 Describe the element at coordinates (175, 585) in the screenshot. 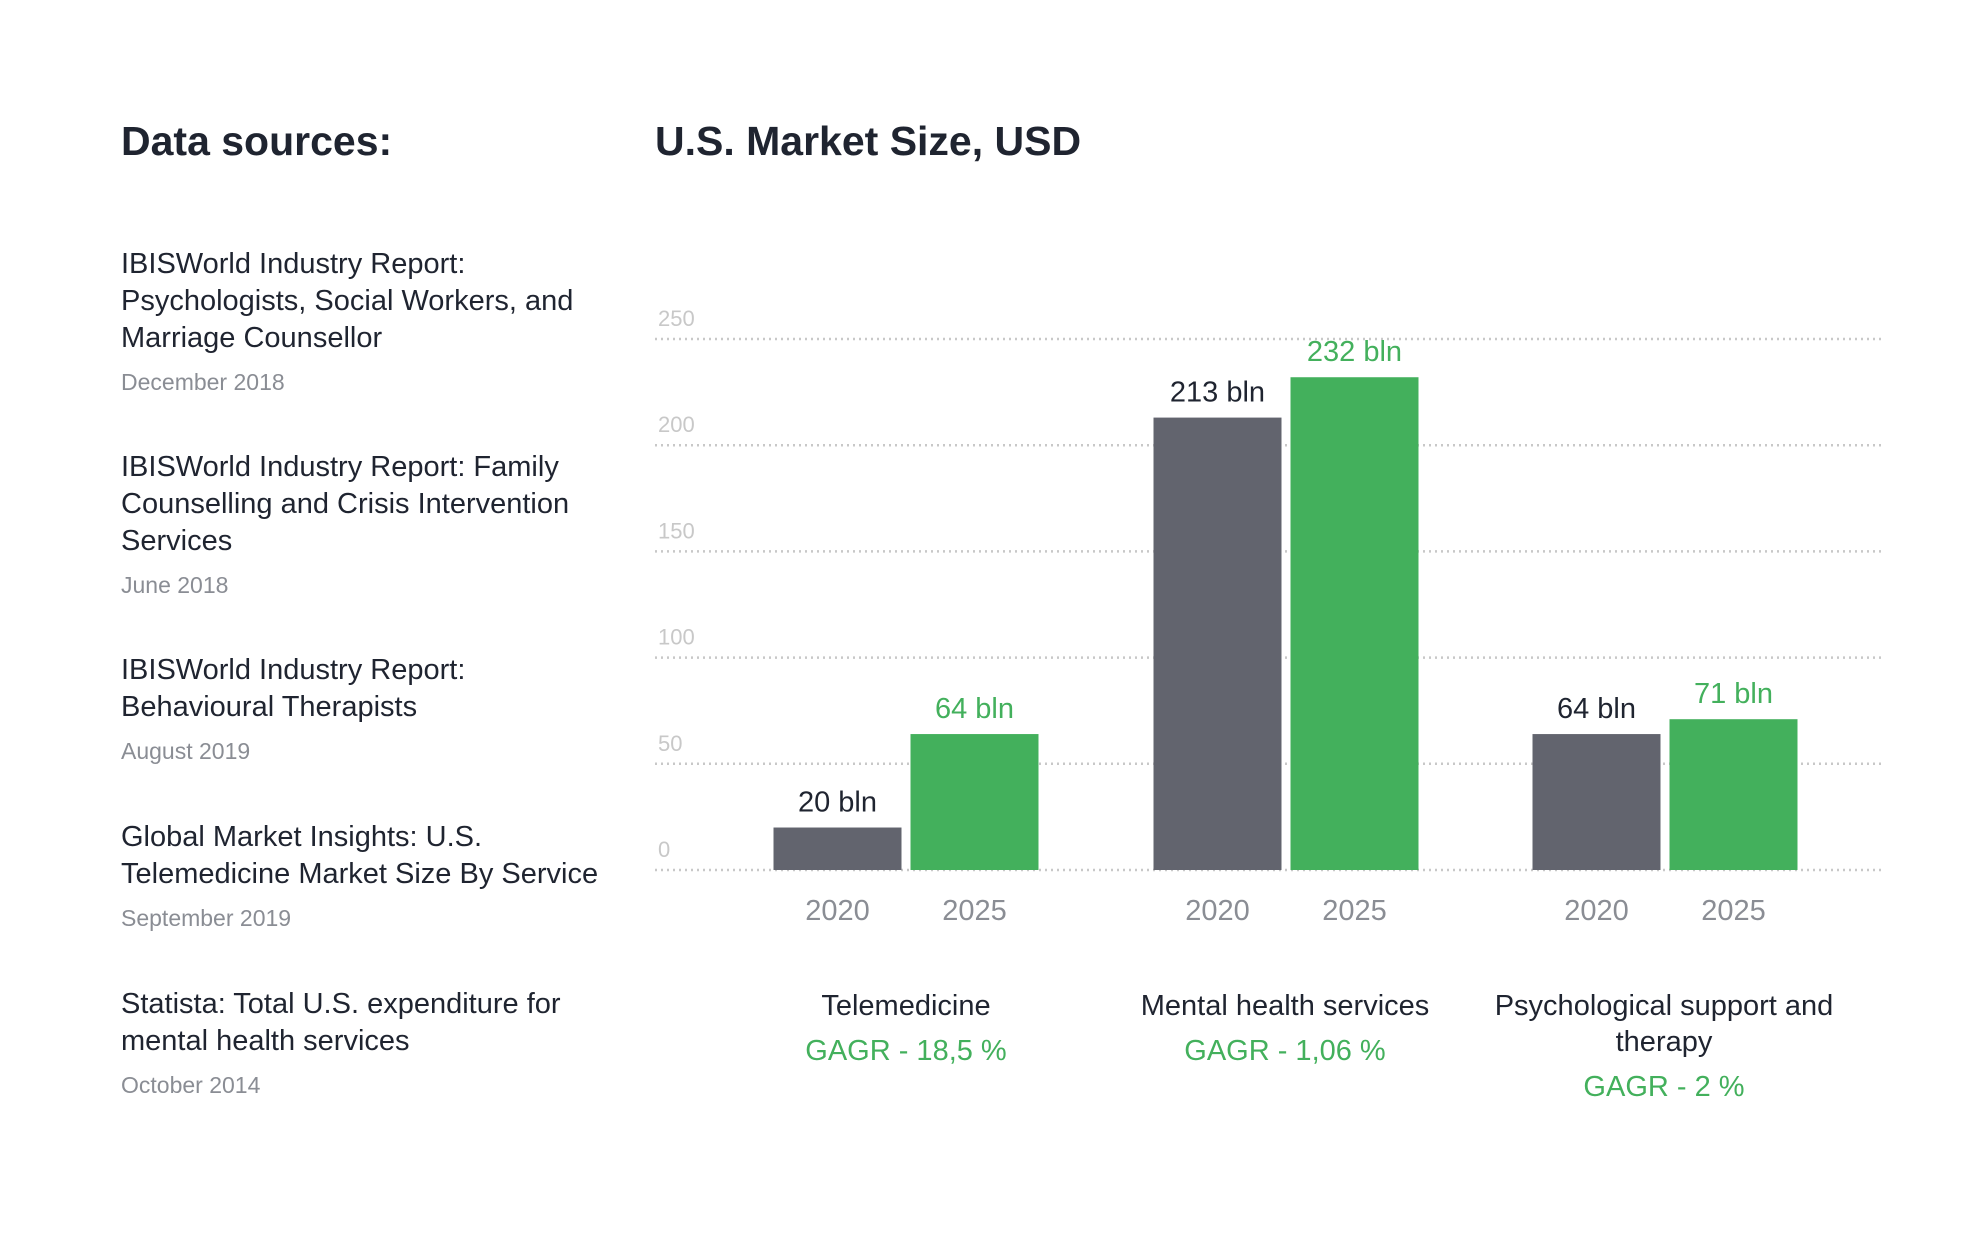

I see `source-date: June 2018` at that location.